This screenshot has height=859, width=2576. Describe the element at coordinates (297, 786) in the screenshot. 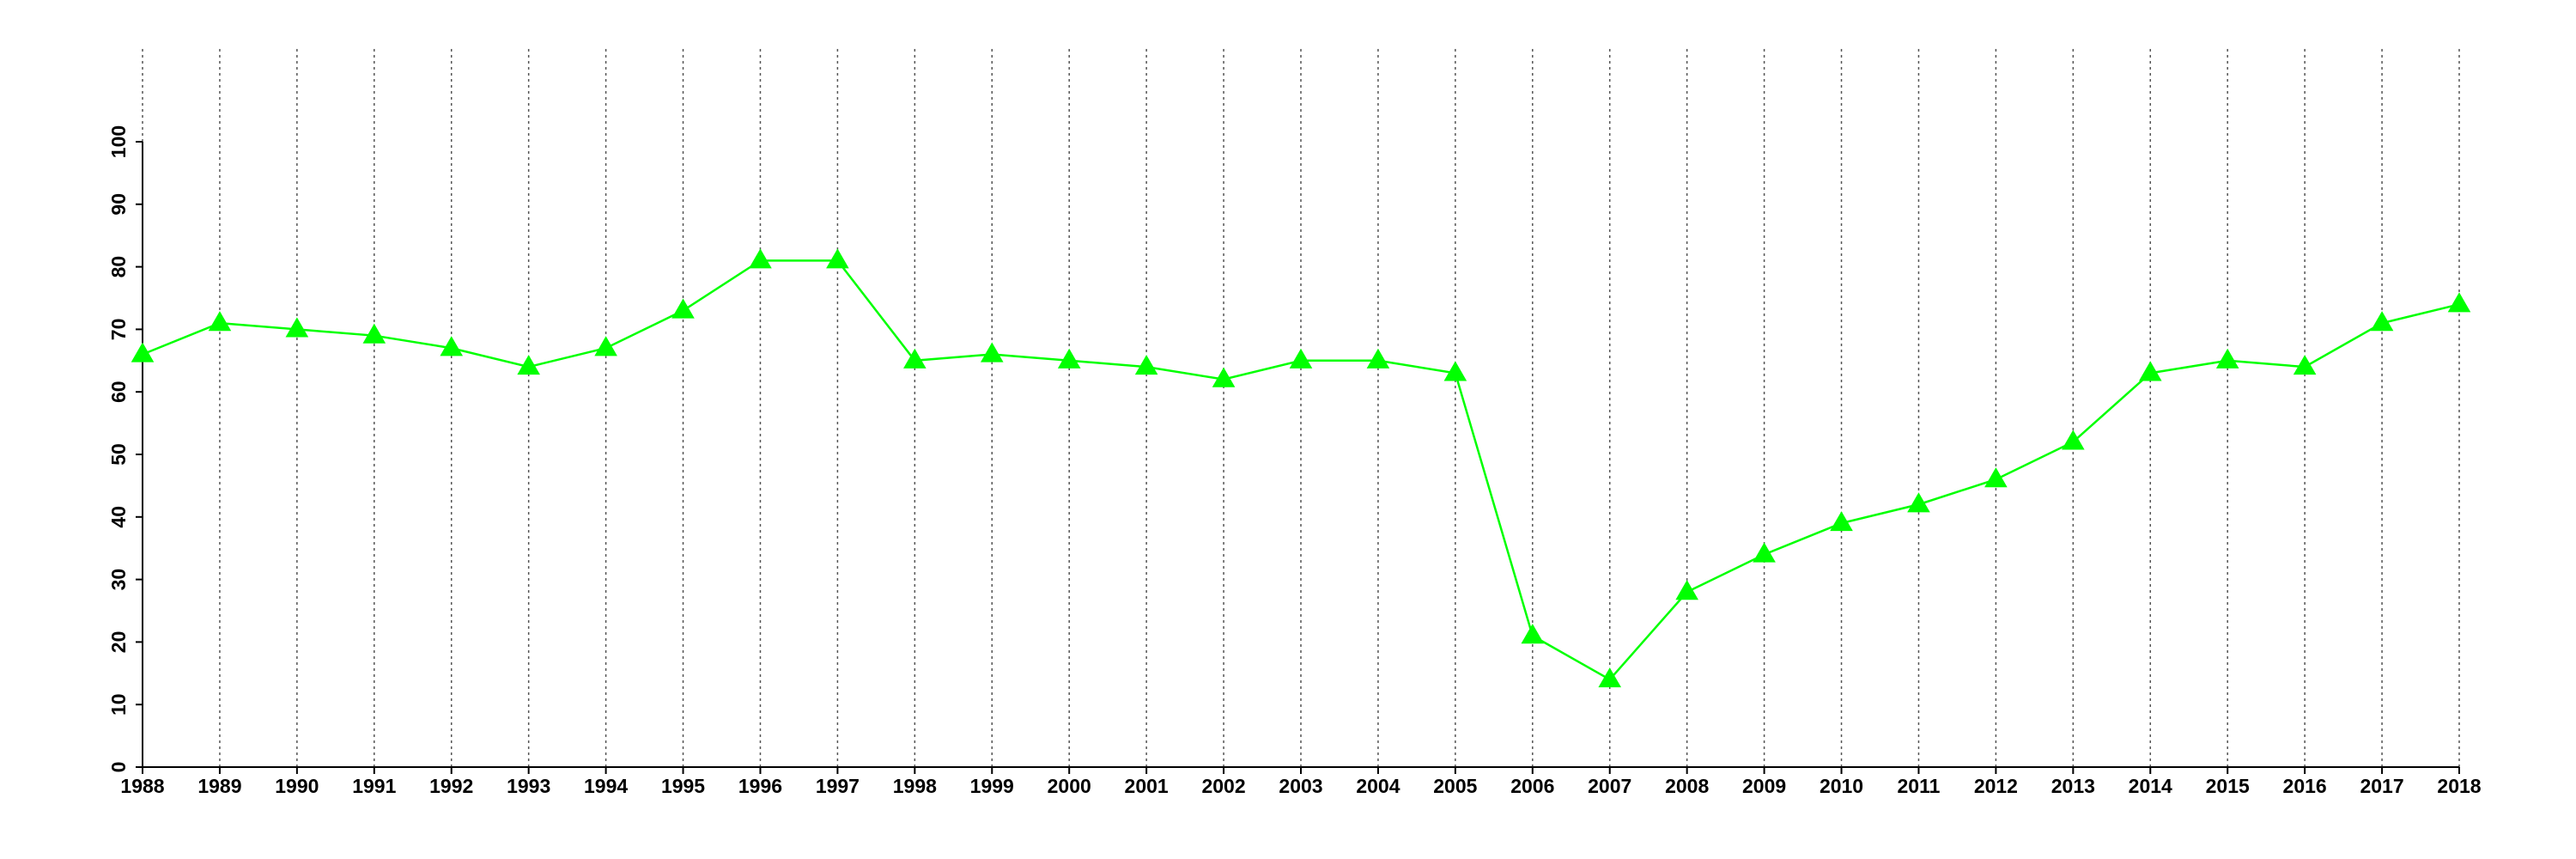

I see `x-tick-label: 1990` at that location.